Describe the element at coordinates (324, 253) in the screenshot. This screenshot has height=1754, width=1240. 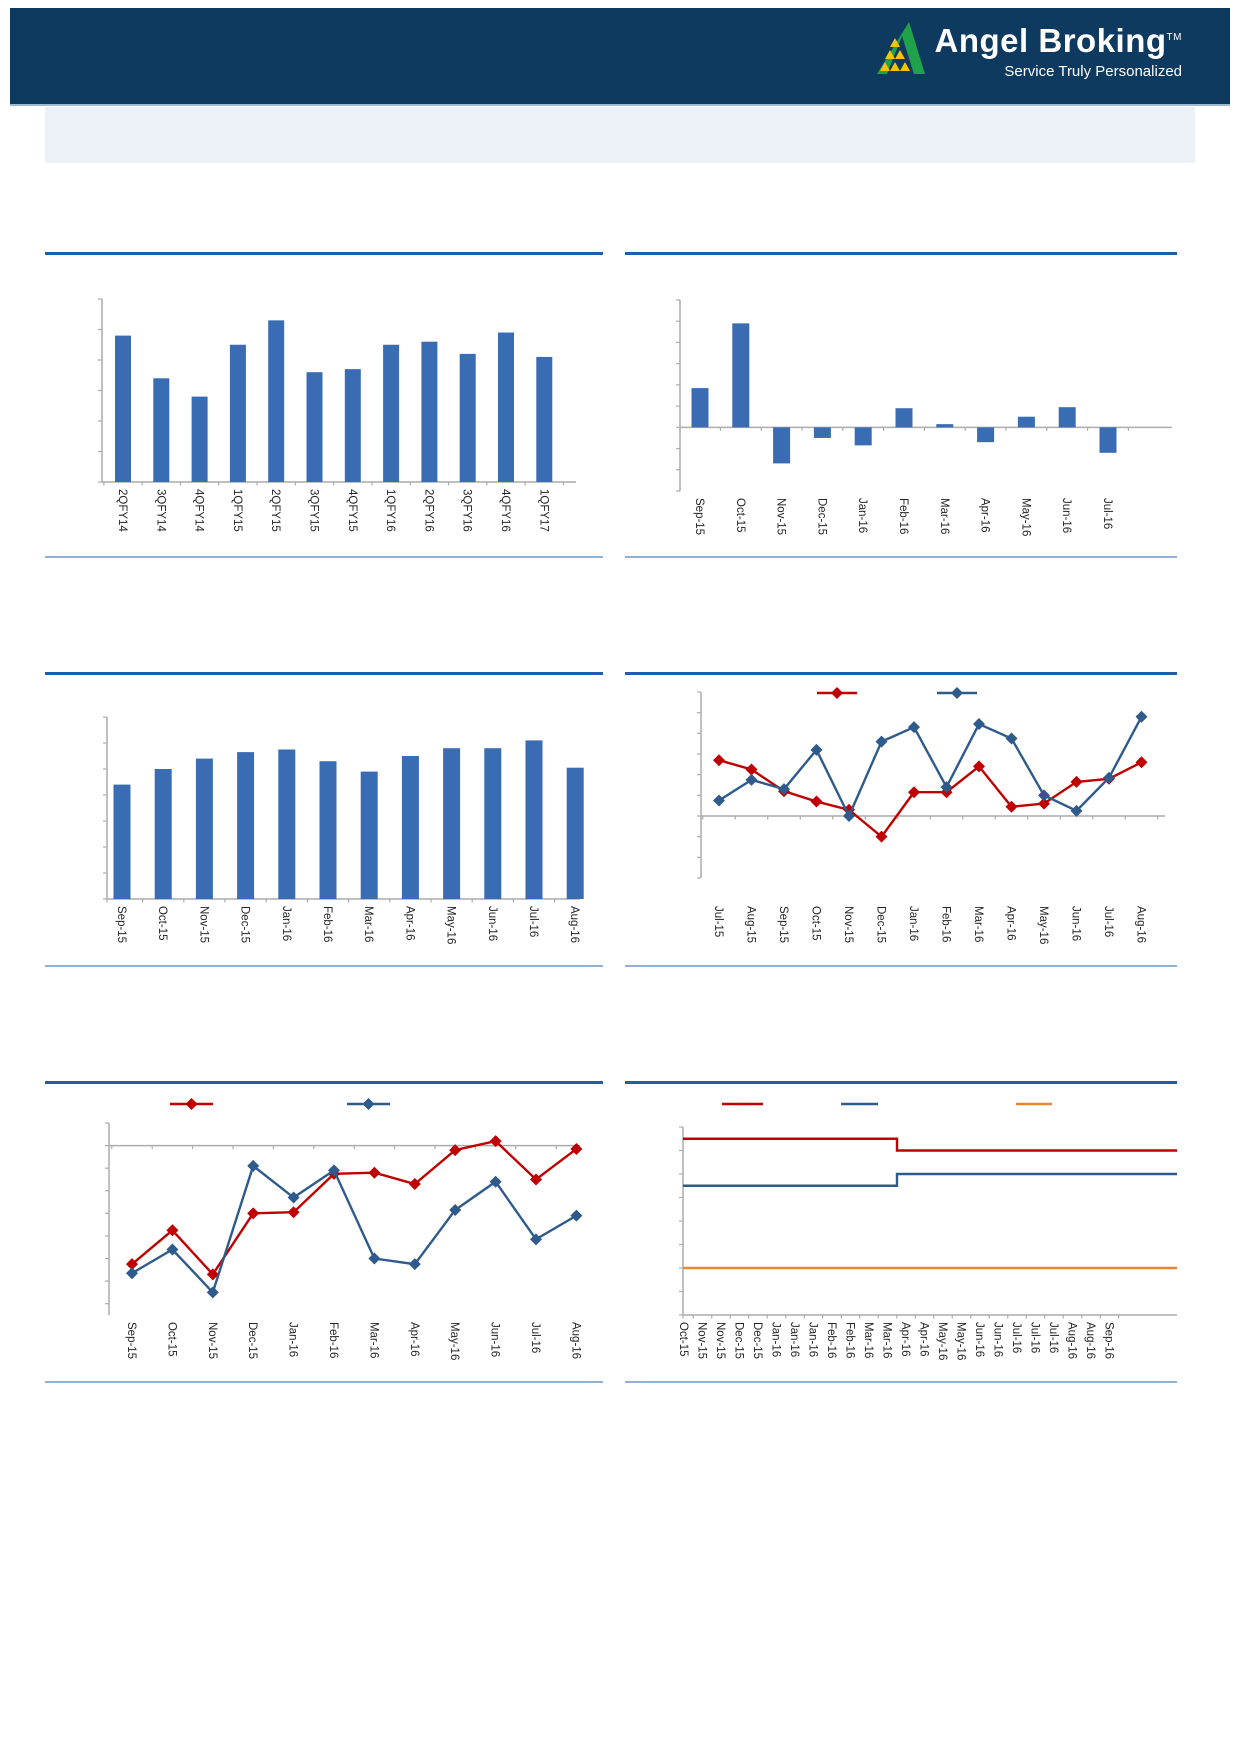
I see `title-rule-row1-left` at that location.